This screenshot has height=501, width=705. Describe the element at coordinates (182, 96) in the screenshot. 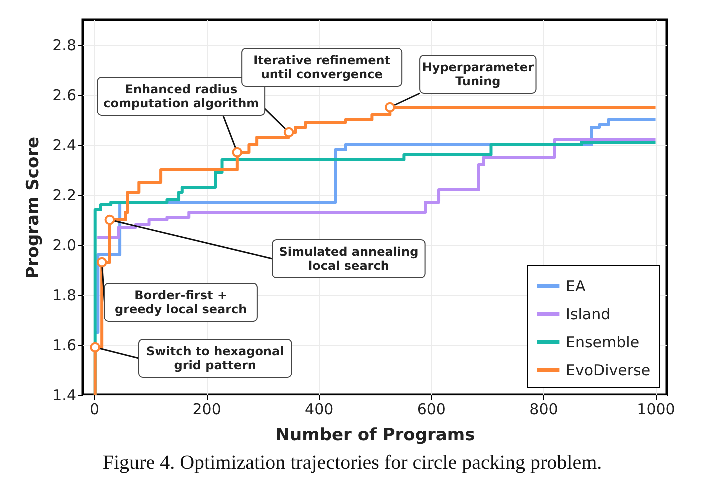

I see `annotation: Enhanced radius computation algorithm` at that location.